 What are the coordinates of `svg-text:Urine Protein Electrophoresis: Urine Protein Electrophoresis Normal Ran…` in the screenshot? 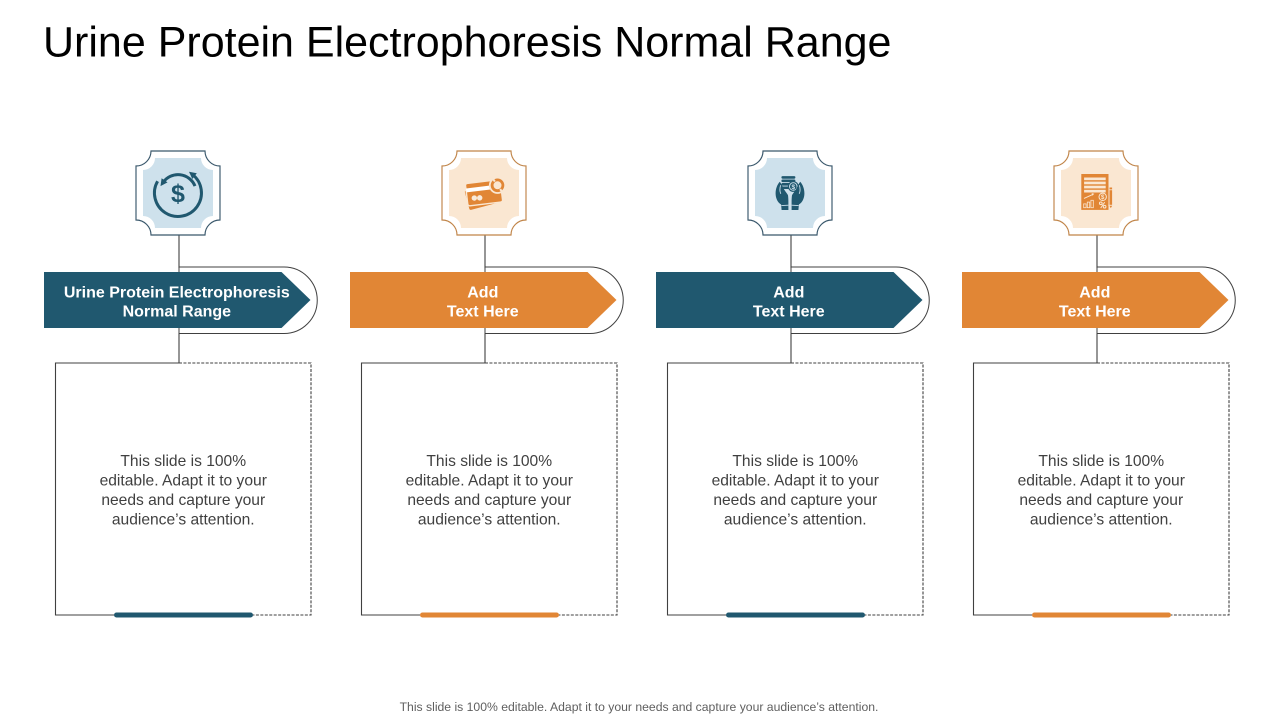 It's located at (467, 43).